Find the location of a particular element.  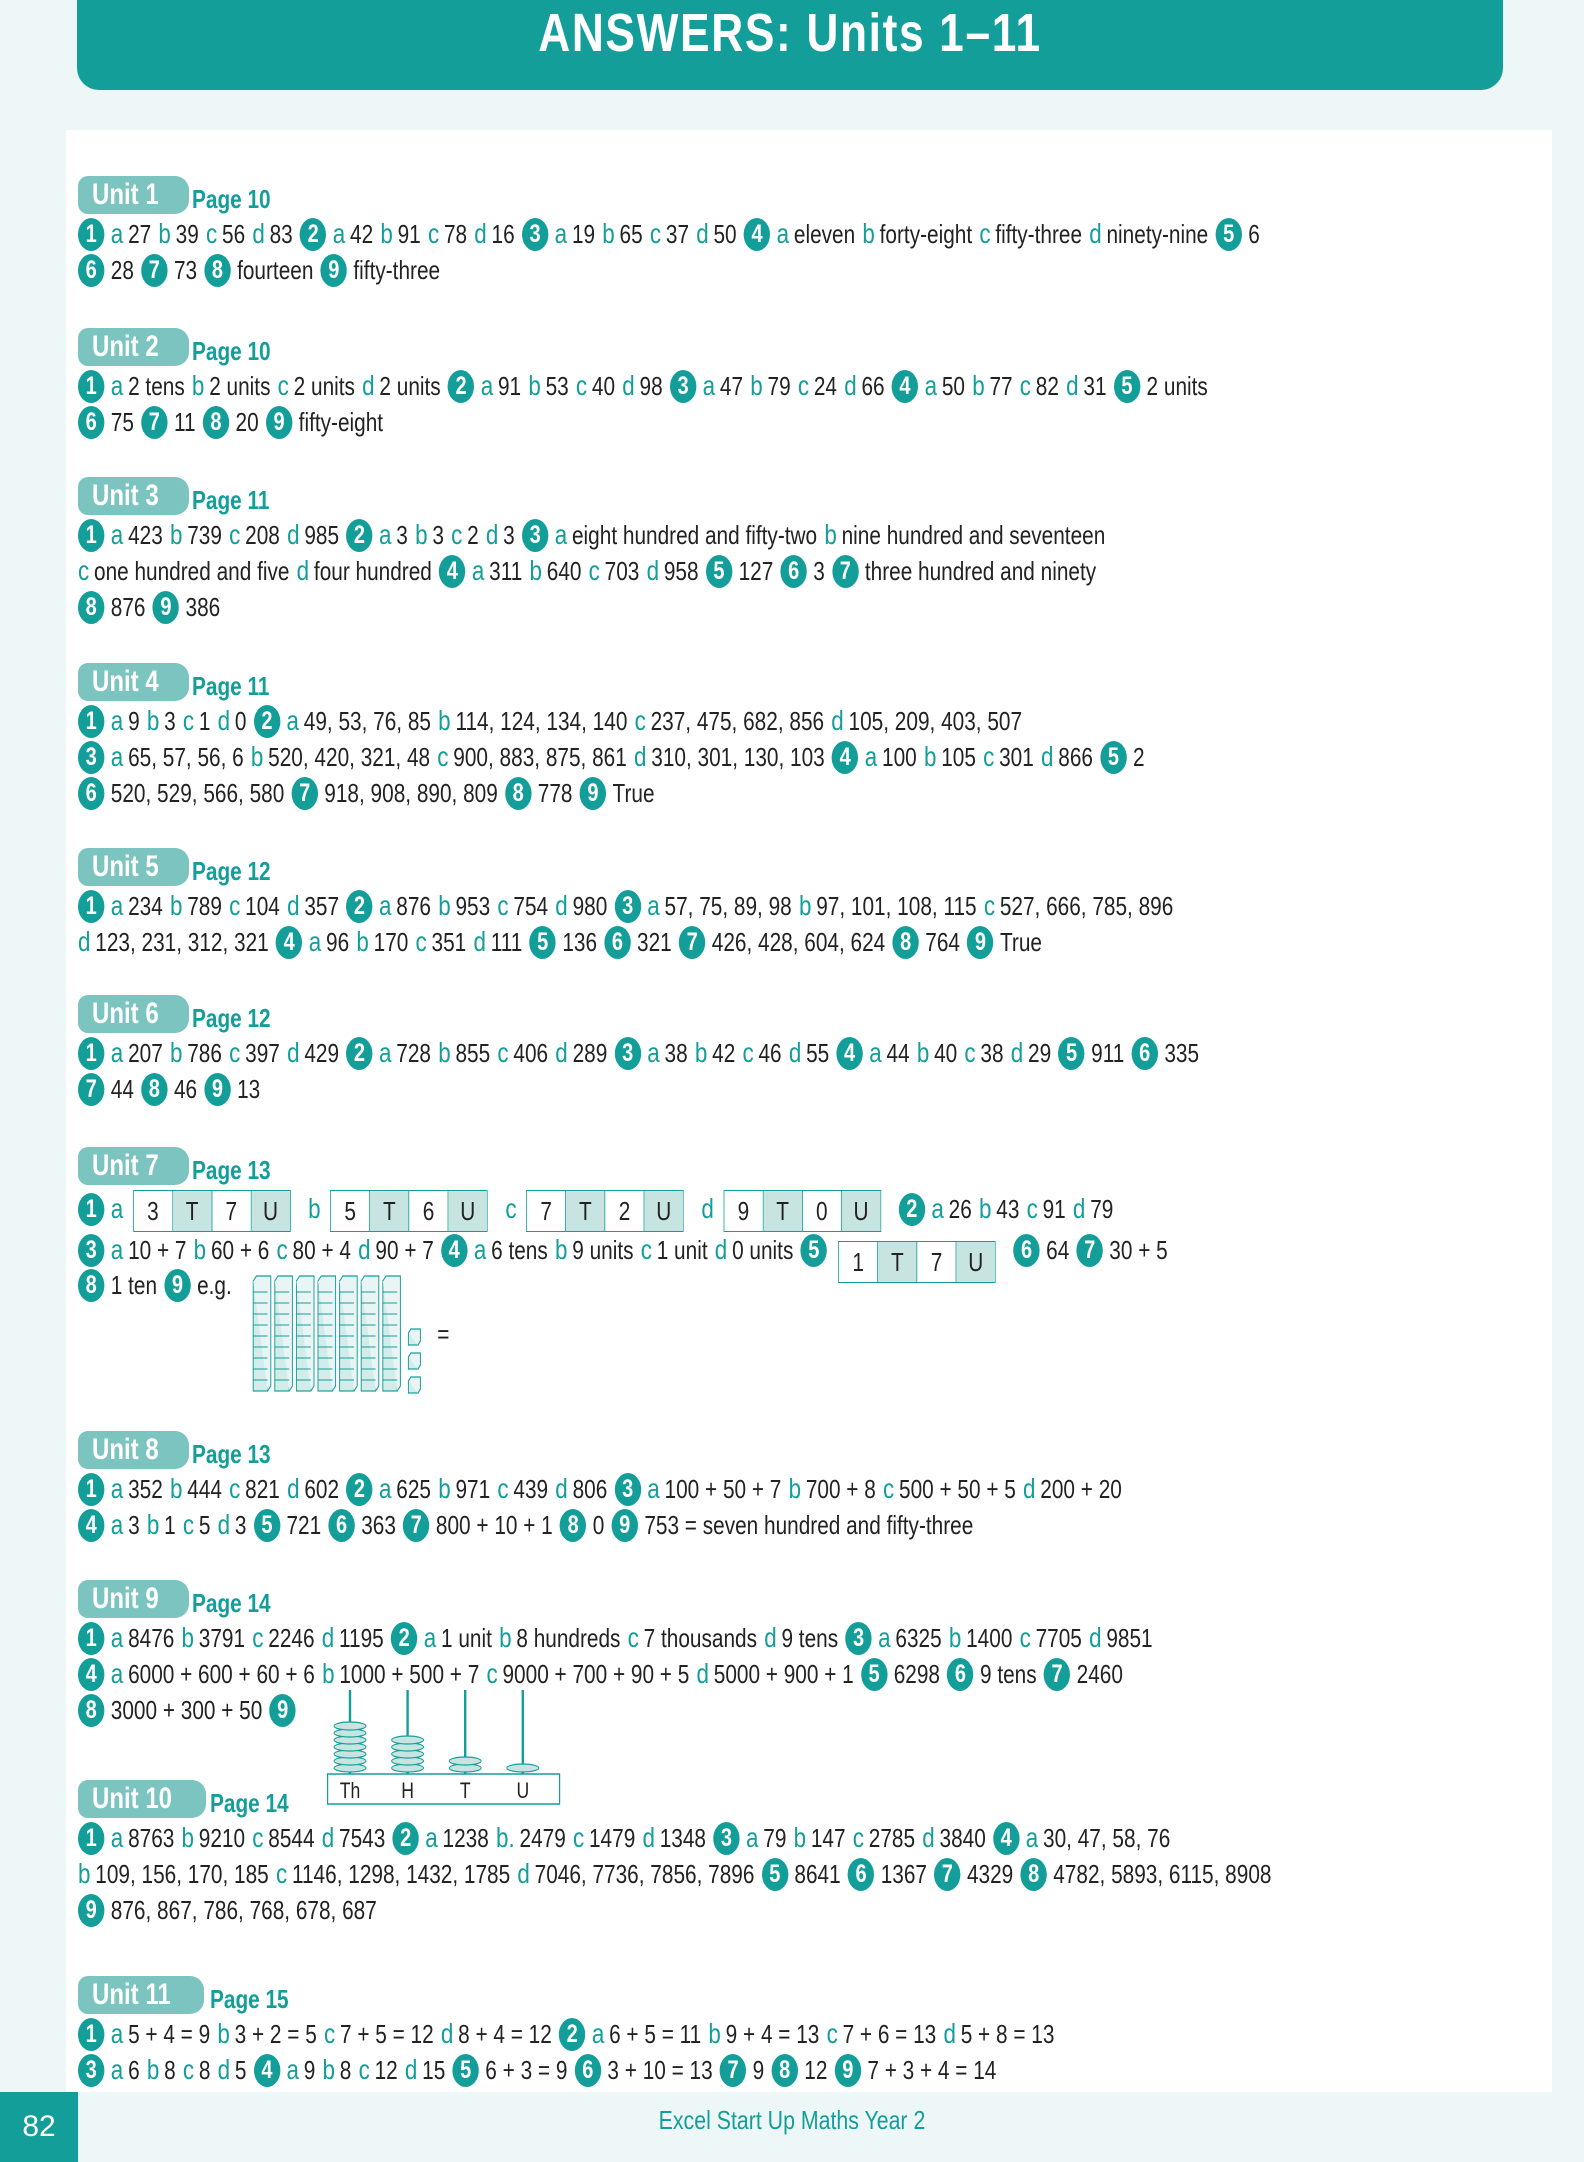

page-reference: Page 12 is located at coordinates (231, 871).